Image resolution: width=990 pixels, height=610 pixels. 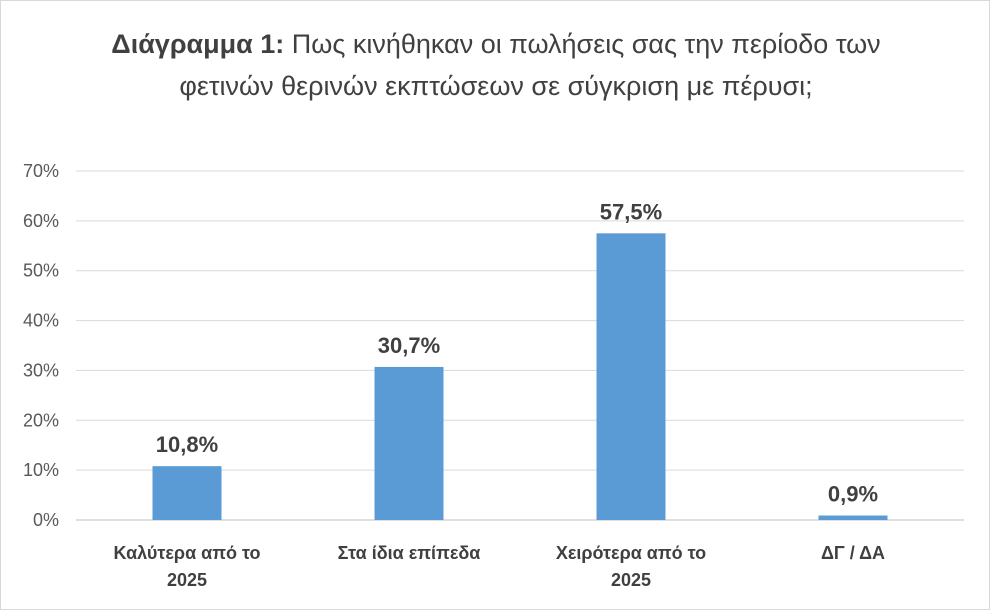 I want to click on category-label: ΔΓ / ΔΑ, so click(x=853, y=553).